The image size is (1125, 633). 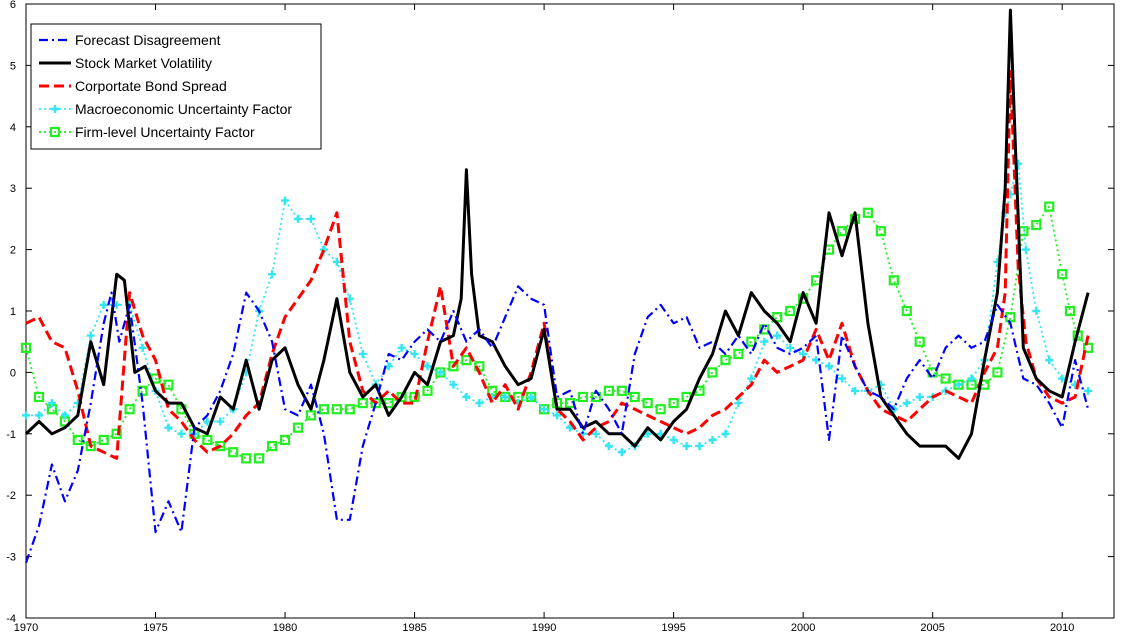 What do you see at coordinates (414, 627) in the screenshot?
I see `x-tick-label: 1985` at bounding box center [414, 627].